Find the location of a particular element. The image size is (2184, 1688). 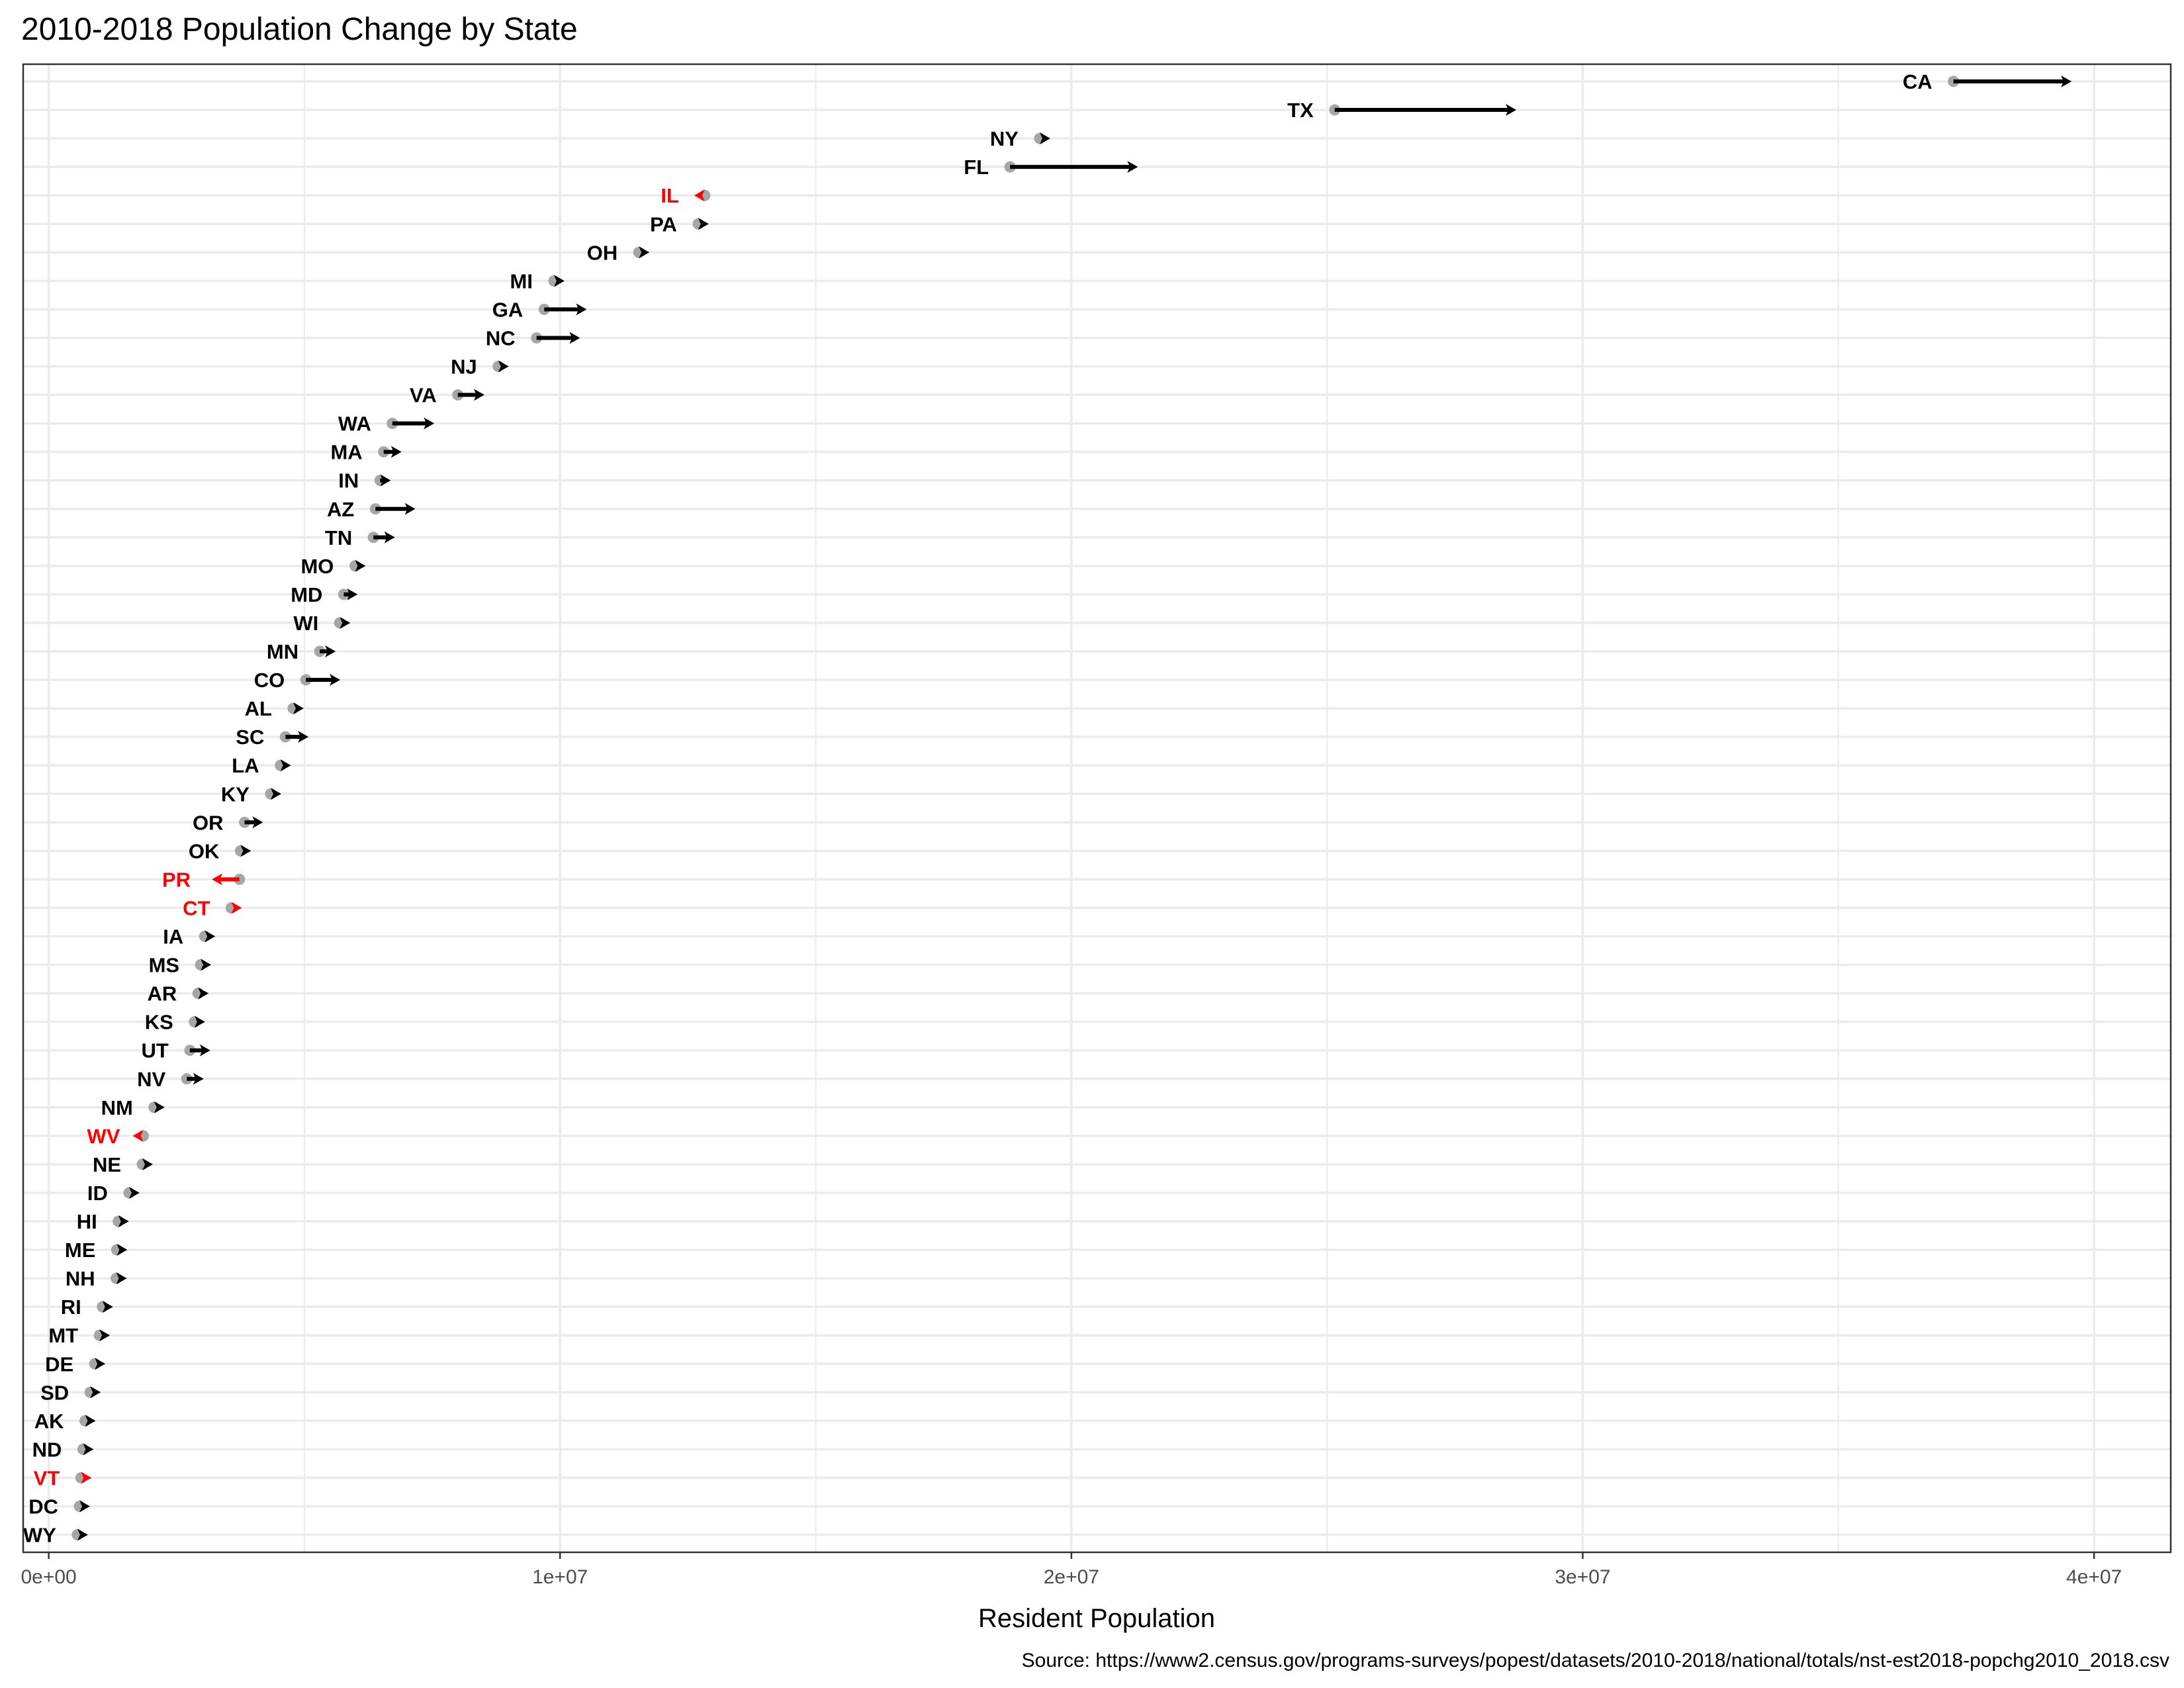

arrow-head-nj is located at coordinates (503, 366).